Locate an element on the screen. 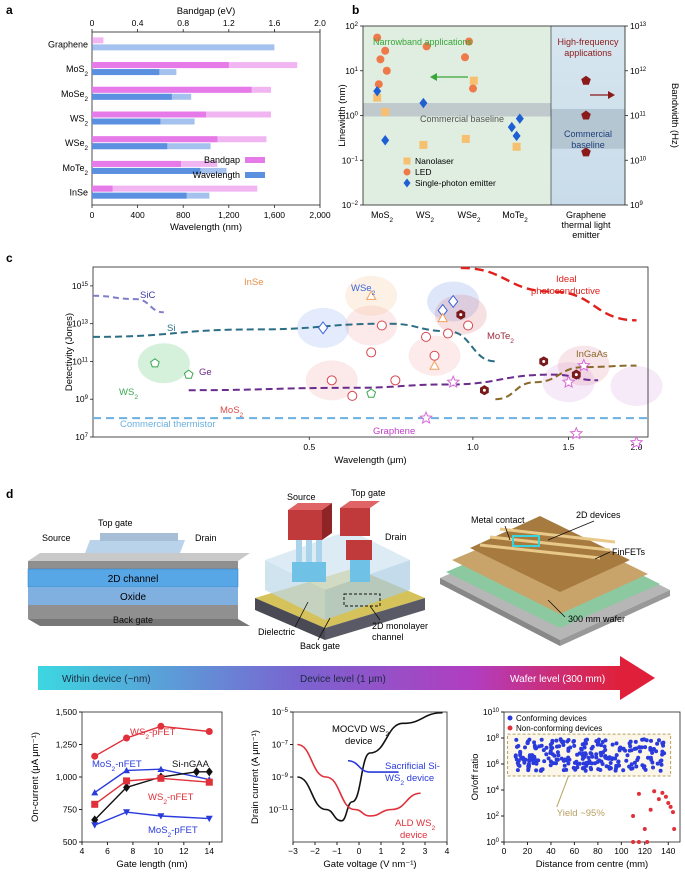  tick-label-b-right: 1011 is located at coordinates (638, 116).